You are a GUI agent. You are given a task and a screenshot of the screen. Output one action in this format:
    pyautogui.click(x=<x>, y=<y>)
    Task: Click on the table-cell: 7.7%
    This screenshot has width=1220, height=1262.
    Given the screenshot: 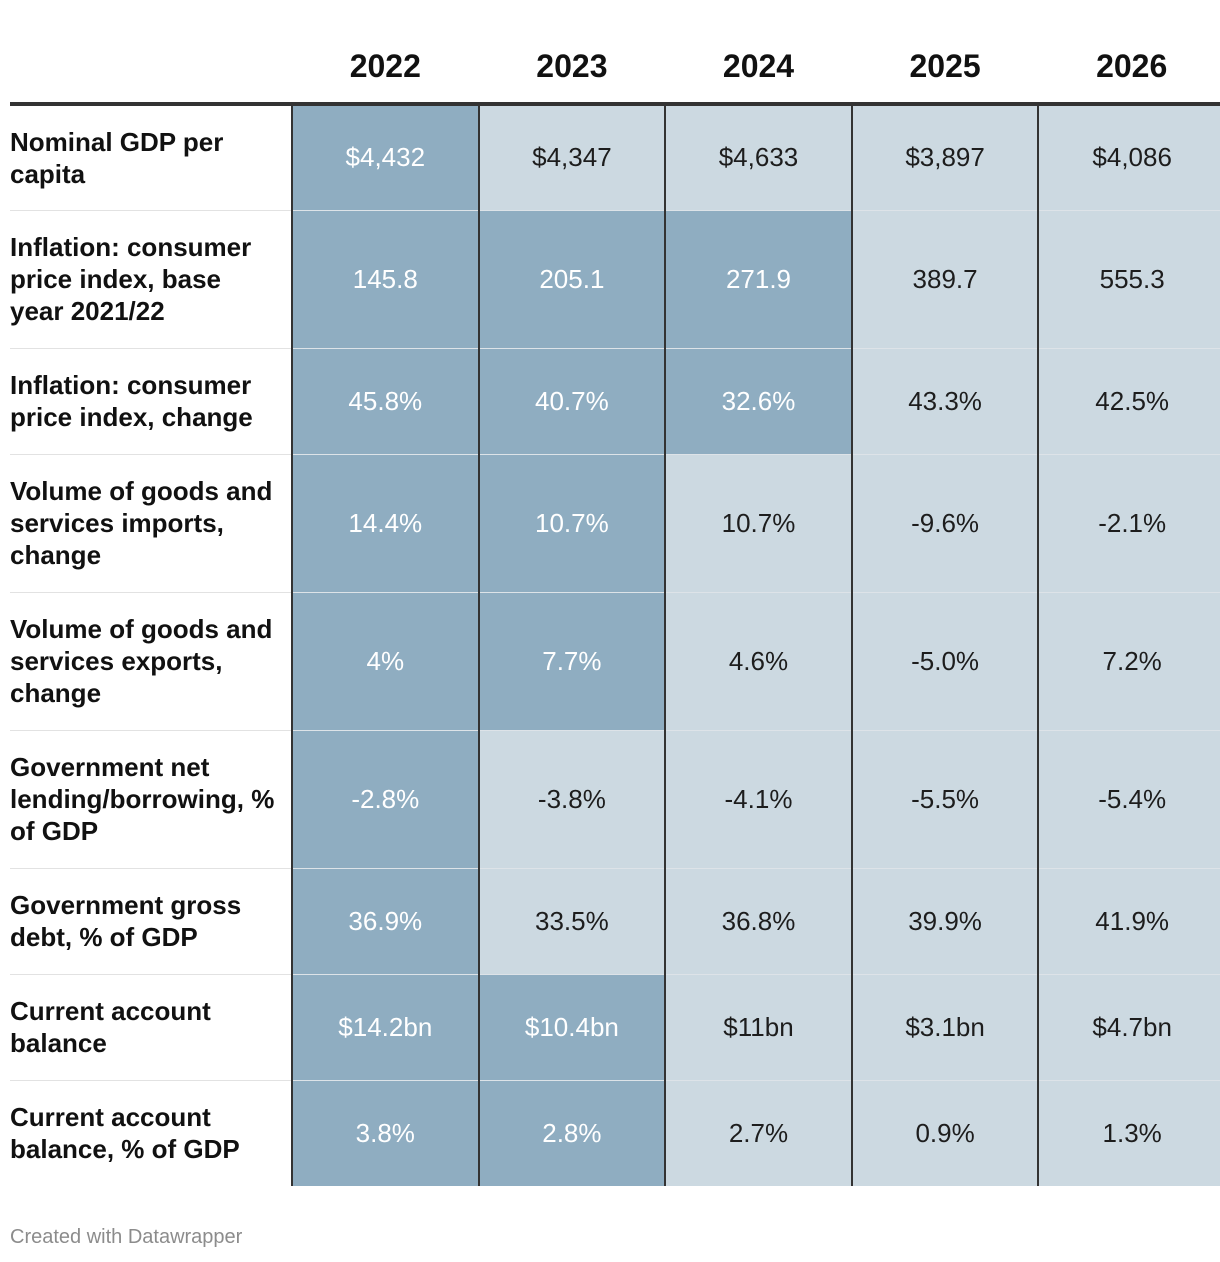 What is the action you would take?
    pyautogui.click(x=571, y=661)
    